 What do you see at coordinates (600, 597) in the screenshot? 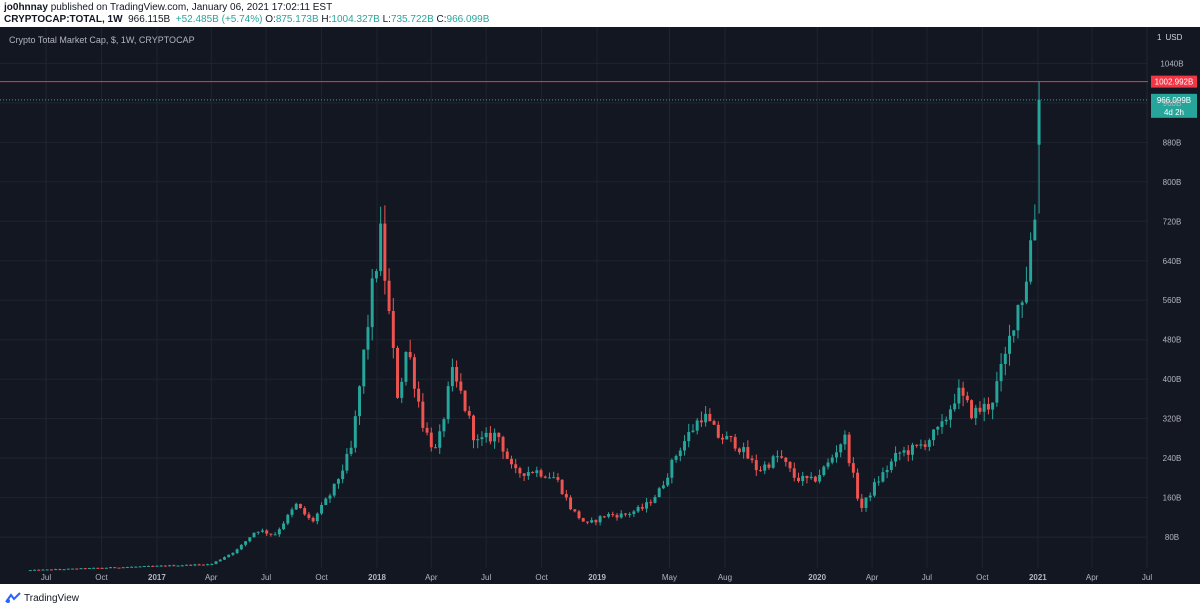
I see `footer: TradingView` at bounding box center [600, 597].